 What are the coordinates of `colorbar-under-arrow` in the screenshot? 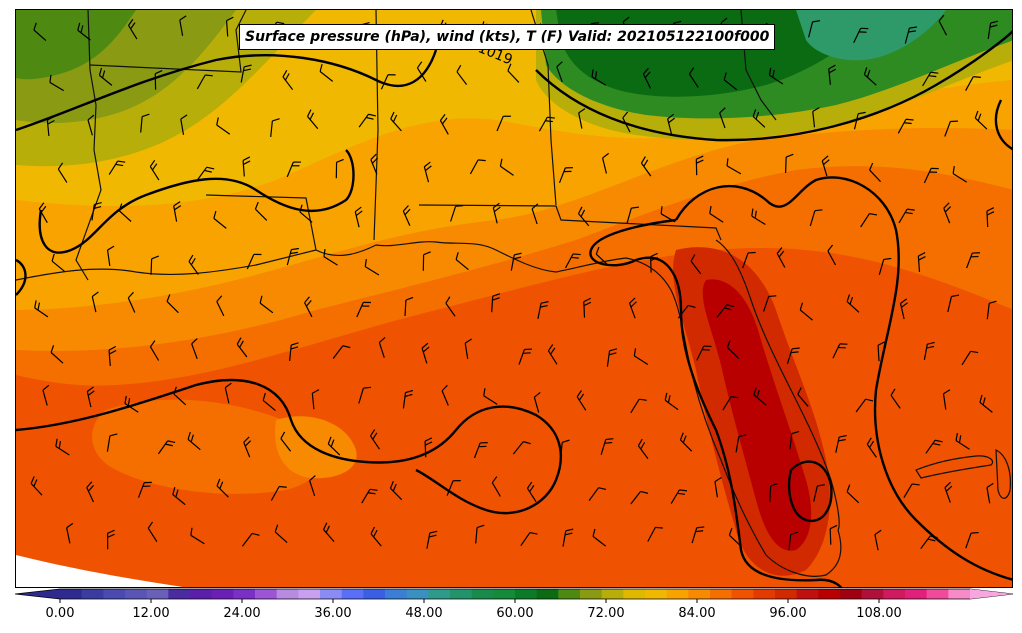 It's located at (37, 594).